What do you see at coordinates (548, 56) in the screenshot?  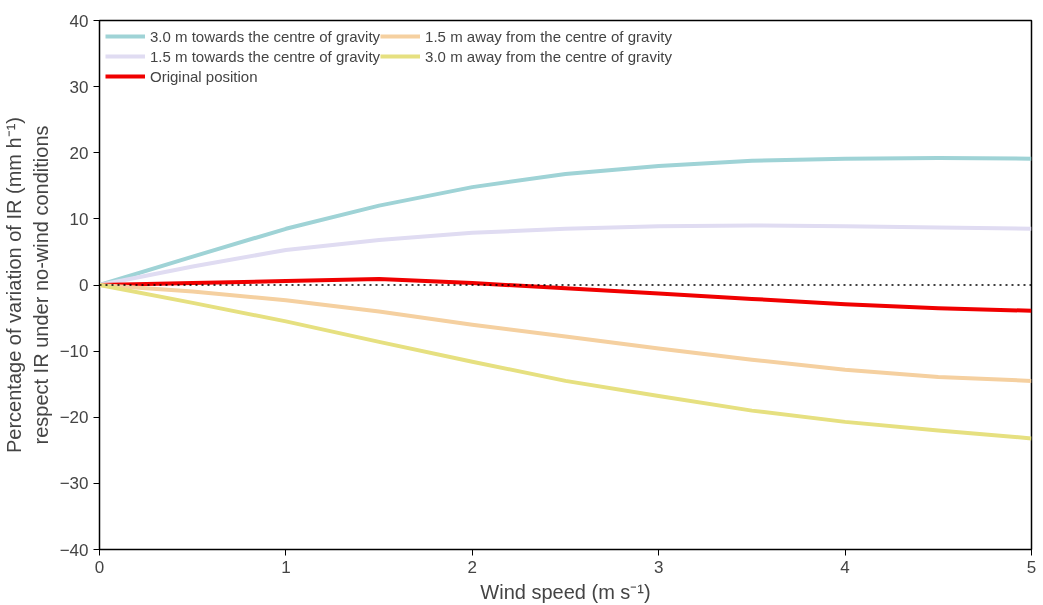 I see `legend-label: 3.0 m away from the centre of gravity` at bounding box center [548, 56].